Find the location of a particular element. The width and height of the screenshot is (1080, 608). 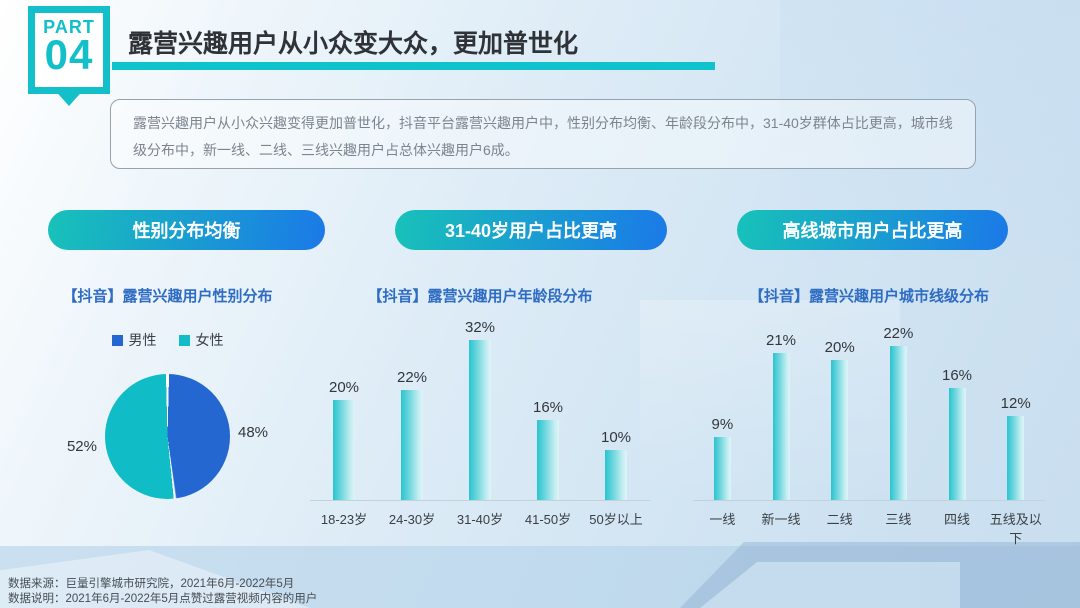

pill-age-group: 31-40岁用户占比更高 is located at coordinates (531, 230).